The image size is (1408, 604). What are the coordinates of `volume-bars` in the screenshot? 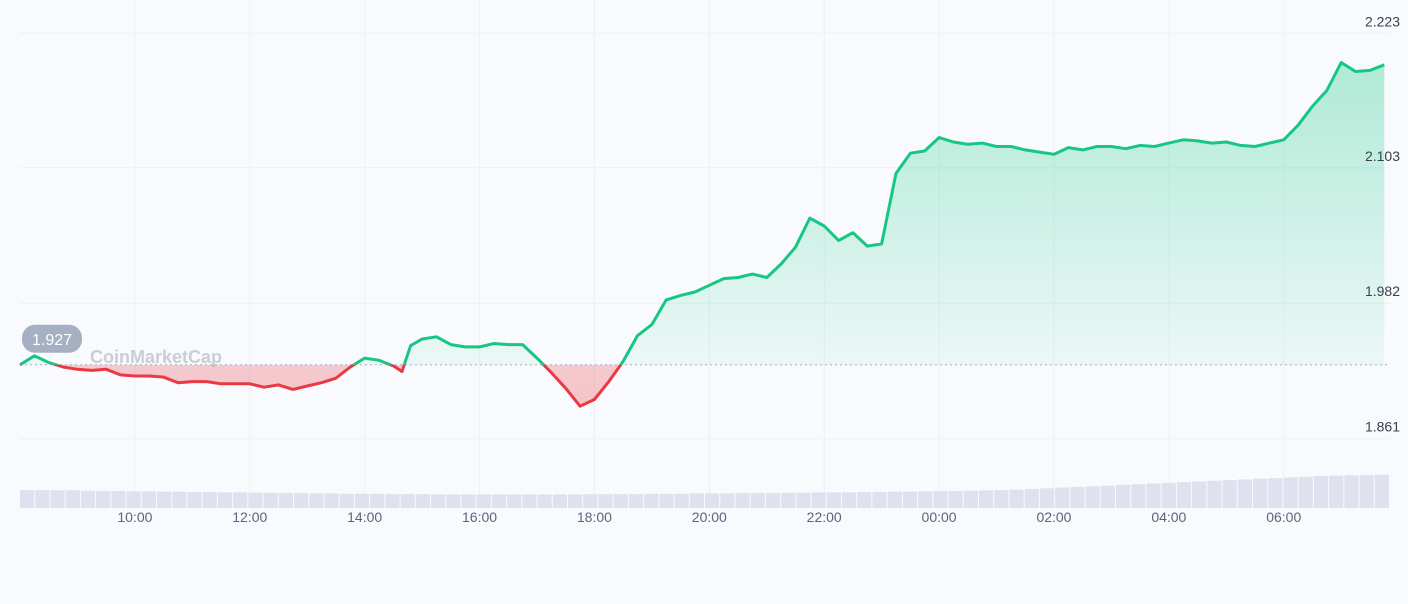 It's located at (704, 491).